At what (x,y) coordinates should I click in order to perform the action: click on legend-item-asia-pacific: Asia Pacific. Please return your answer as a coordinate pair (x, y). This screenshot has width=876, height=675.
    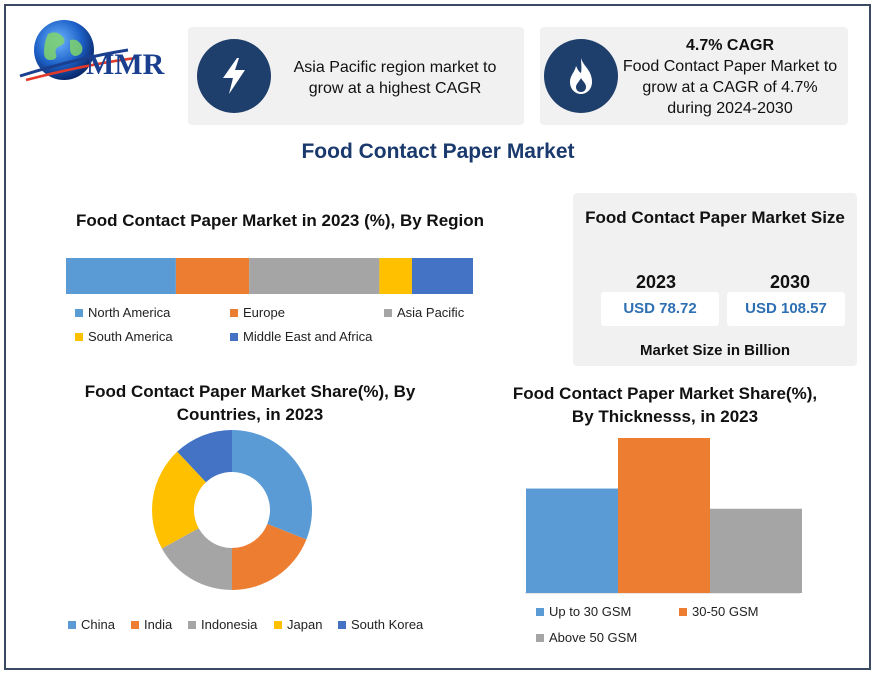
    Looking at the image, I should click on (424, 312).